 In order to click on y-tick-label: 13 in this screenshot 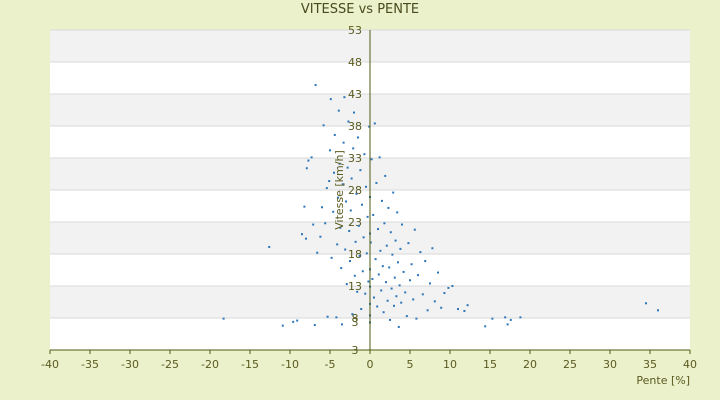, I will do `click(355, 286)`.